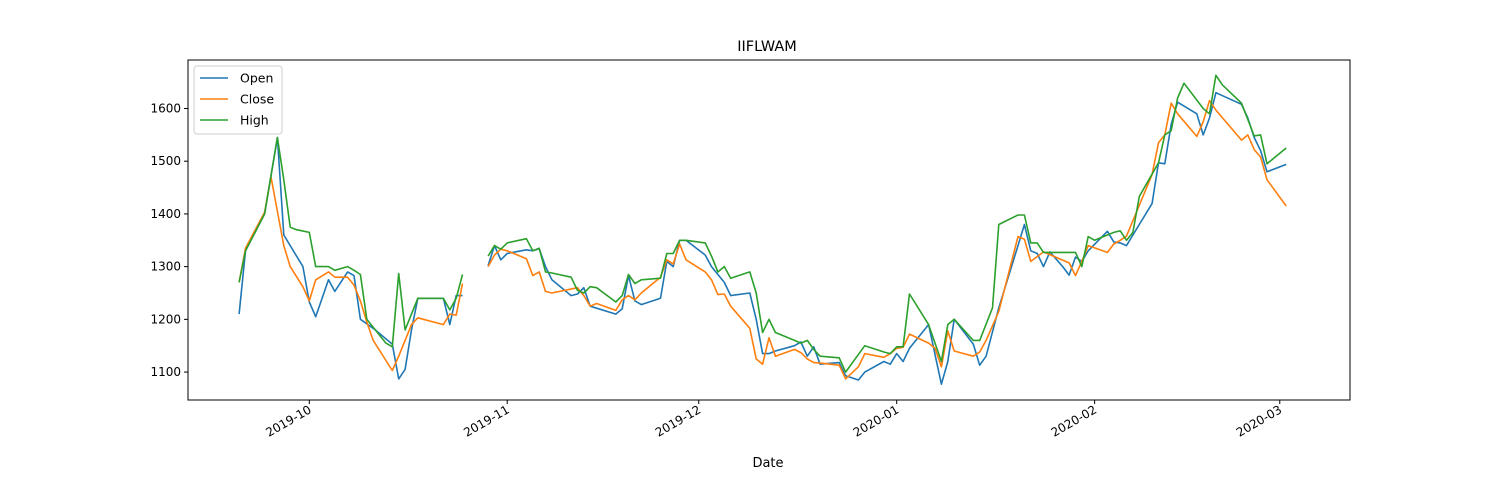 This screenshot has height=500, width=1500. Describe the element at coordinates (165, 161) in the screenshot. I see `y-tick-label: 1500` at that location.